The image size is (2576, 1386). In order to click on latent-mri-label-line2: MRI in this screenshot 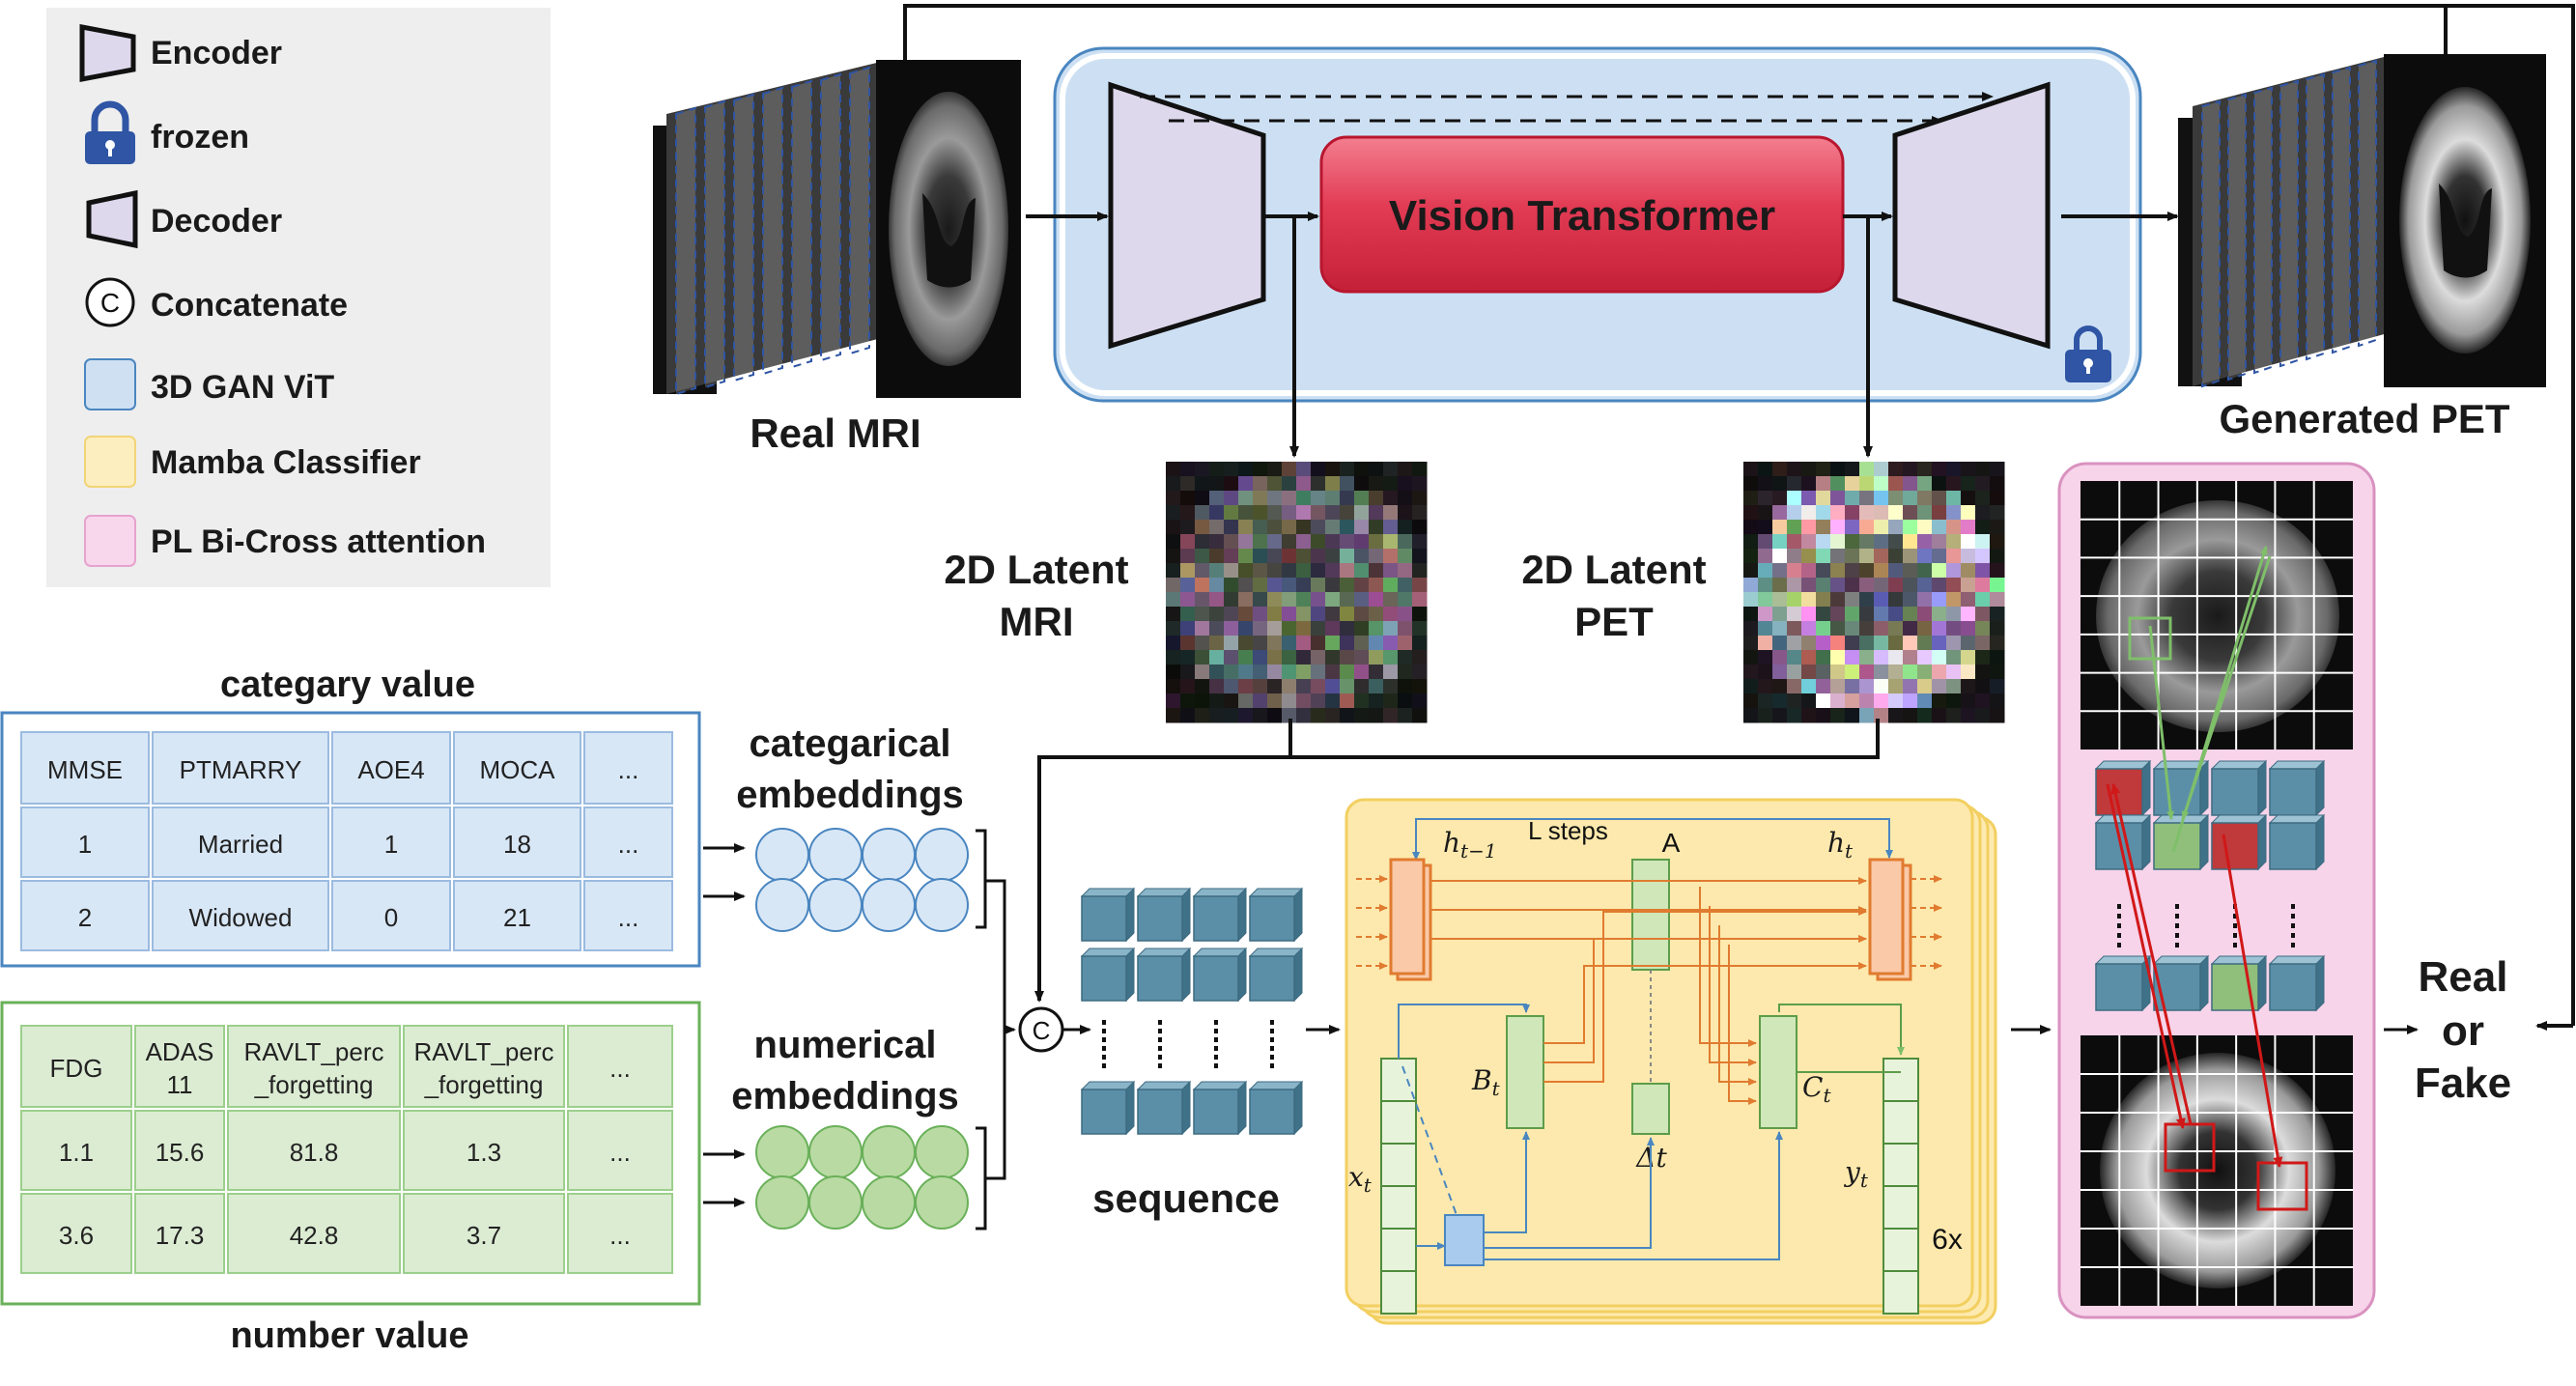, I will do `click(1037, 621)`.